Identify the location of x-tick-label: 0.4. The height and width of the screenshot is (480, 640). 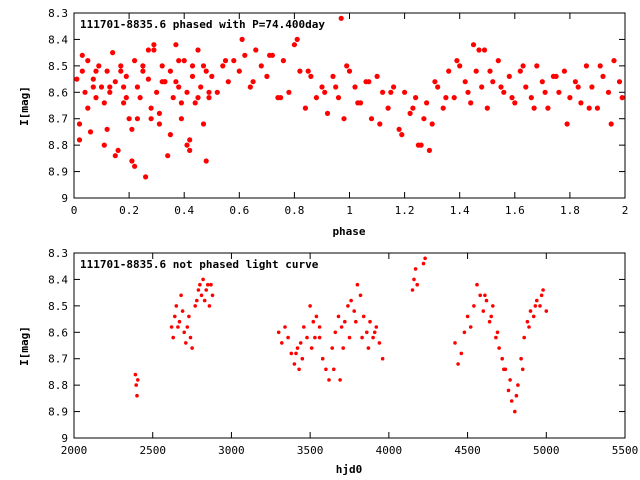
(184, 210).